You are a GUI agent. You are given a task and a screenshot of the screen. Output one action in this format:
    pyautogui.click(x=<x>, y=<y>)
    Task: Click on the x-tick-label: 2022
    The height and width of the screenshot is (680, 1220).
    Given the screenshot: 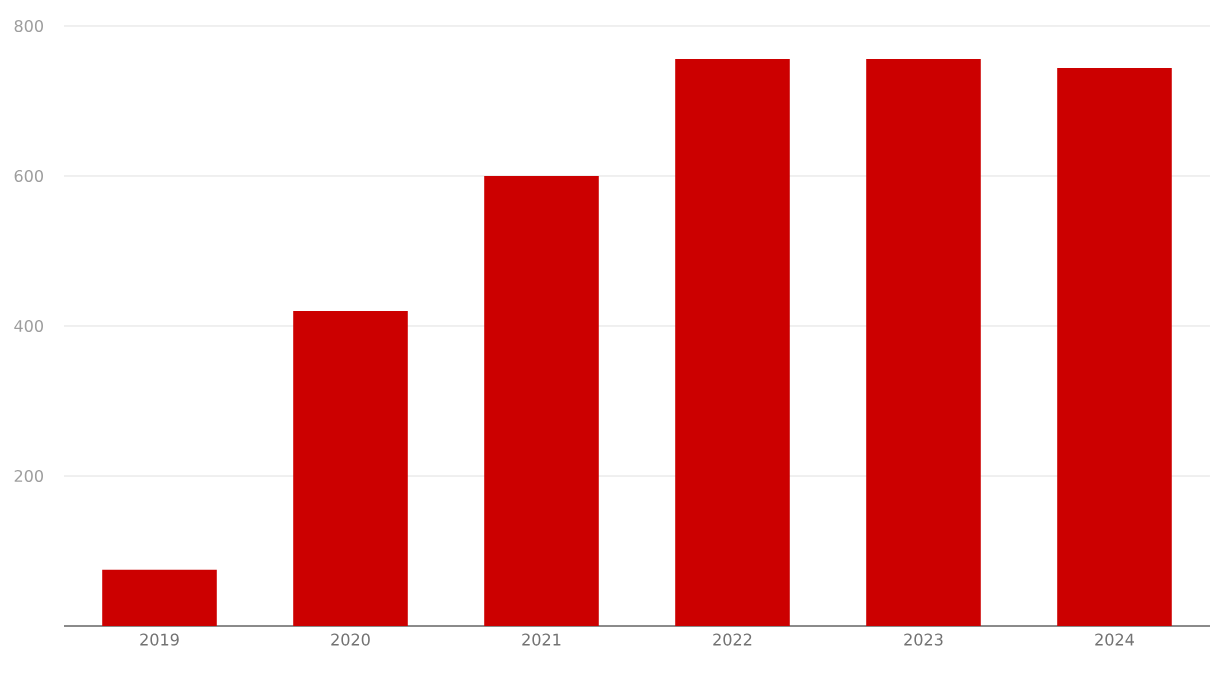 What is the action you would take?
    pyautogui.click(x=732, y=639)
    